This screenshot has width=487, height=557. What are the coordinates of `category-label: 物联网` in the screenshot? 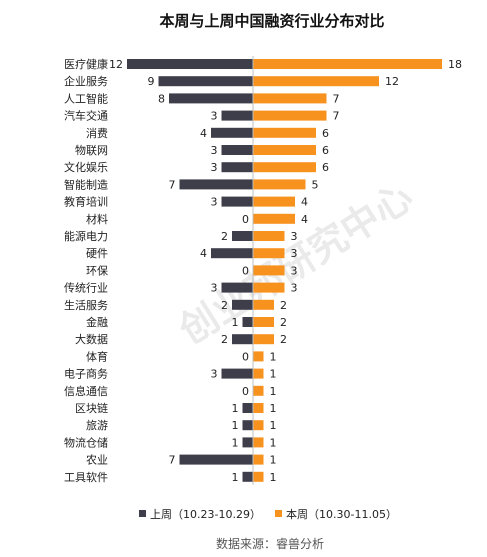 It's located at (91, 150).